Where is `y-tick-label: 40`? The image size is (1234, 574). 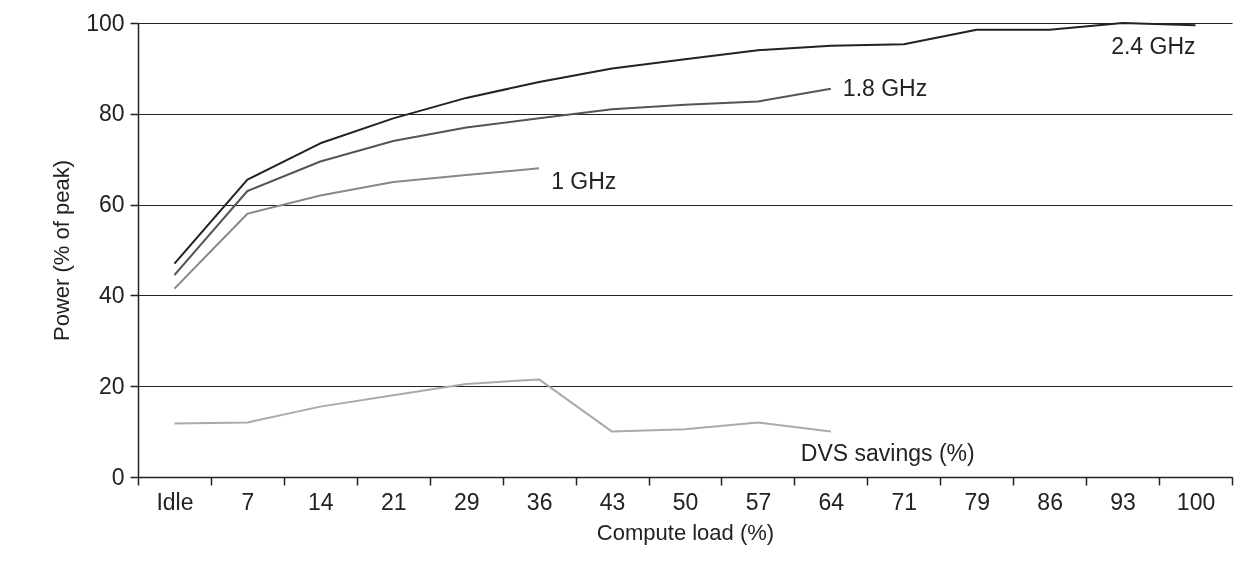
y-tick-label: 40 is located at coordinates (111, 294).